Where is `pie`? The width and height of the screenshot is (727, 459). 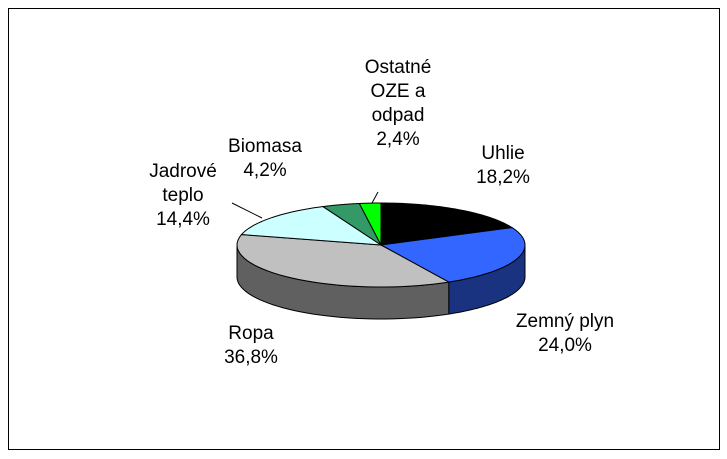 pie is located at coordinates (381, 261).